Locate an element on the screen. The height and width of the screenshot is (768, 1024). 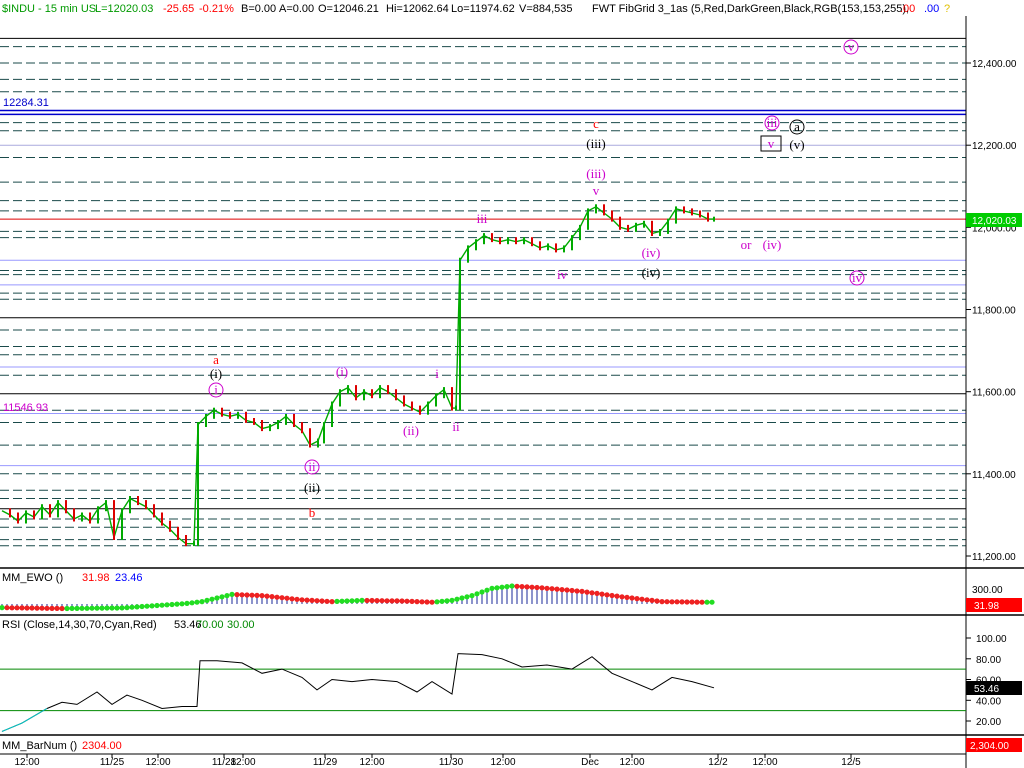
rsi-last-label: 53.46 is located at coordinates (986, 689).